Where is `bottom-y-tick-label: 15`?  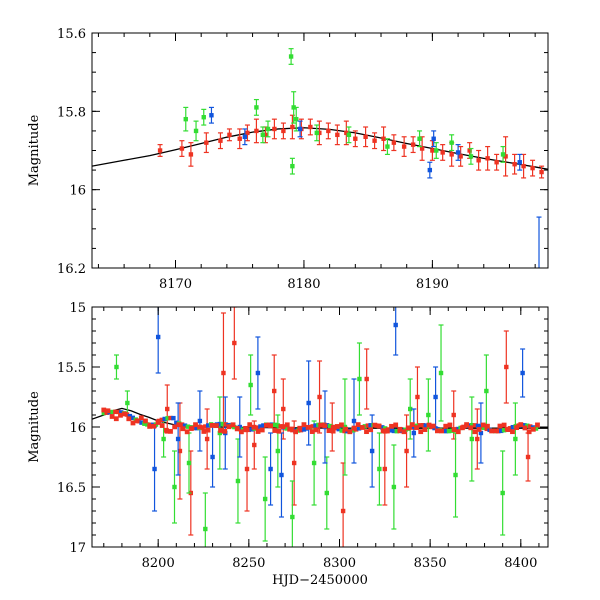
bottom-y-tick-label: 15 is located at coordinates (77, 308).